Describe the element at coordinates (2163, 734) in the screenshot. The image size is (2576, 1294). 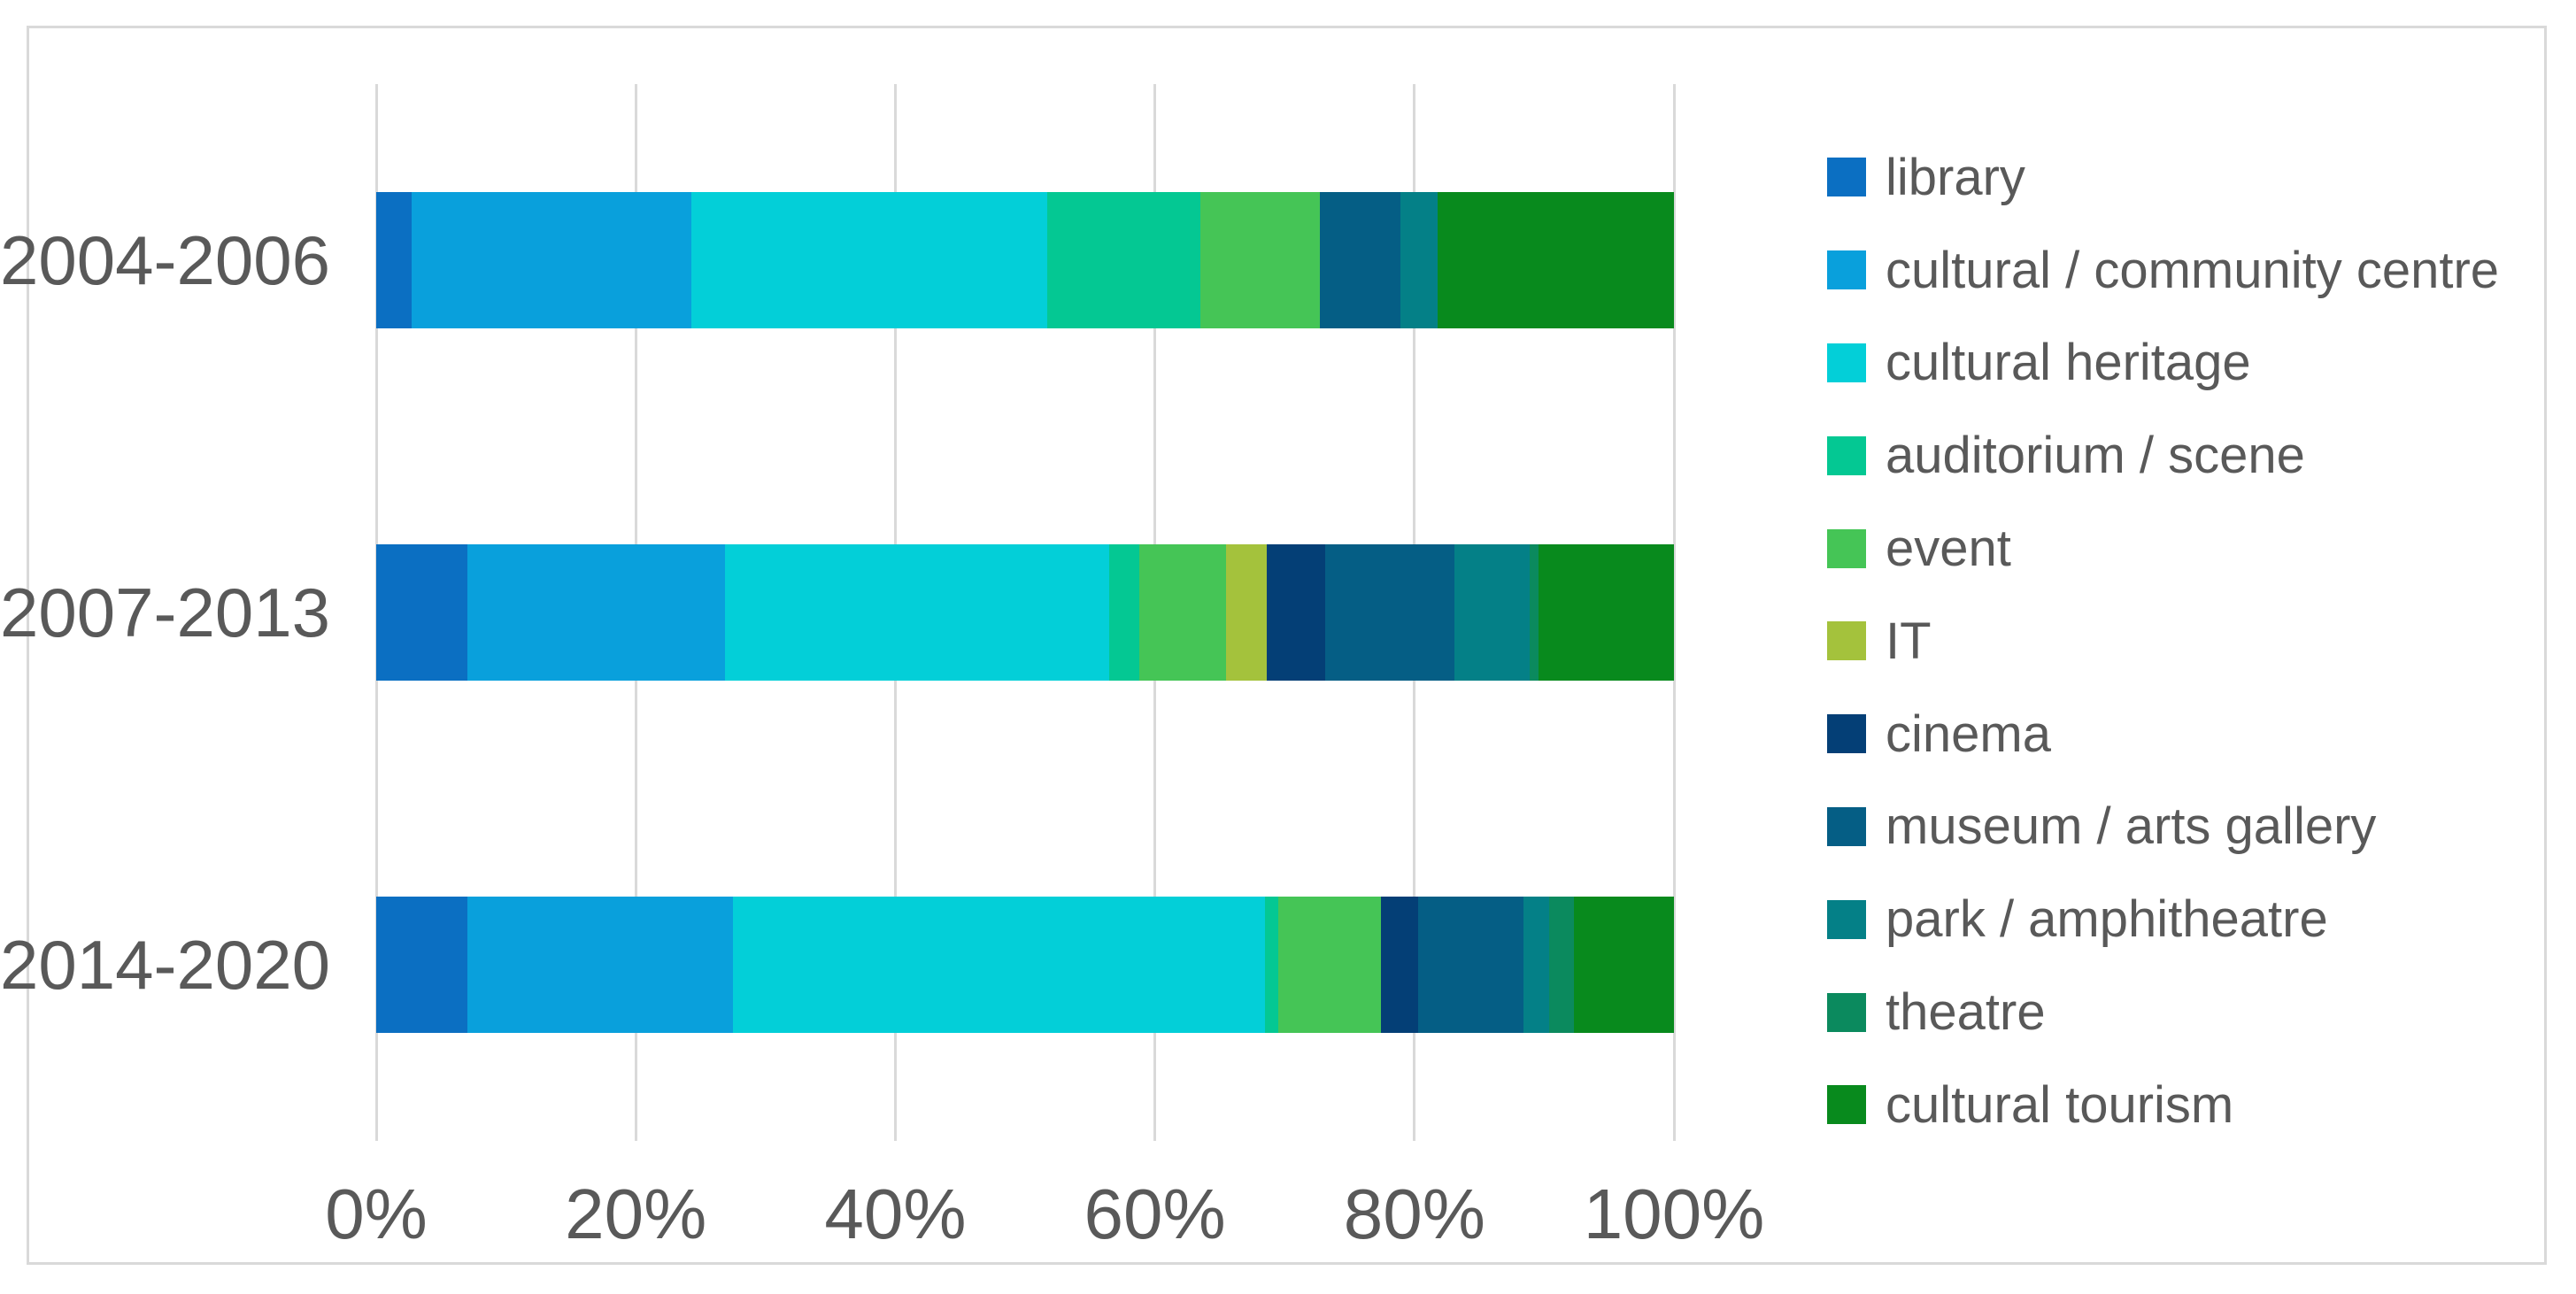
I see `legend-item: cinema` at that location.